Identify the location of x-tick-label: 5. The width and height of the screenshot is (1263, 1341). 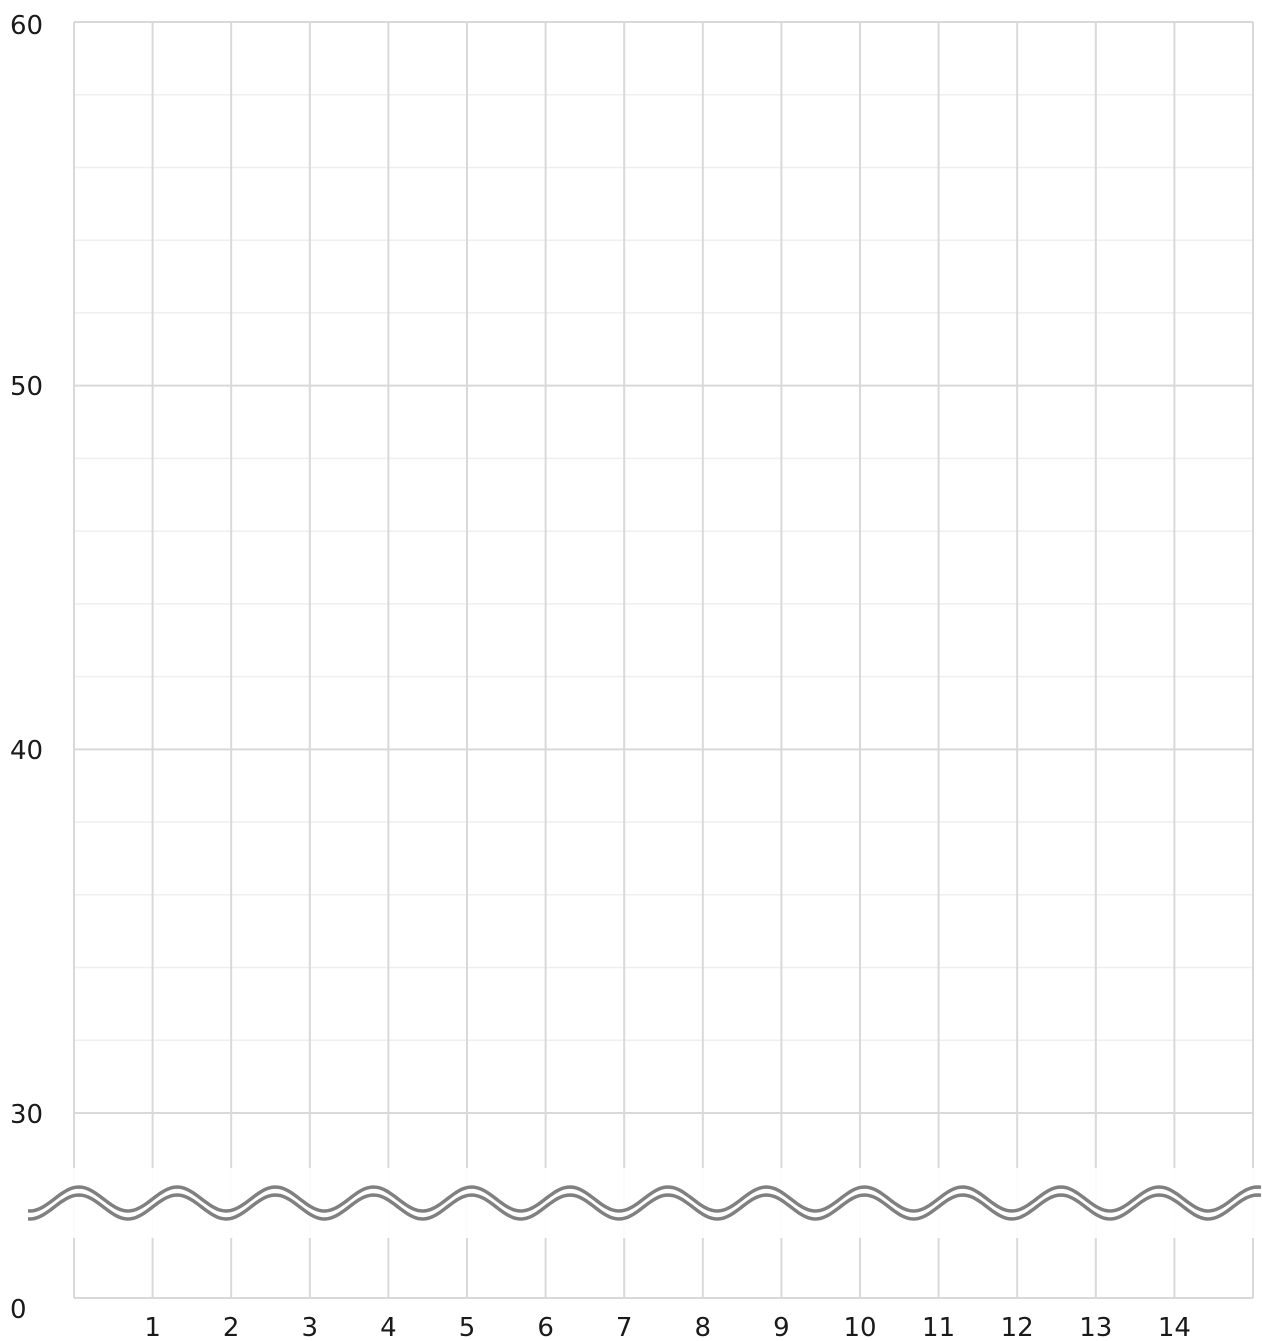
(467, 1327).